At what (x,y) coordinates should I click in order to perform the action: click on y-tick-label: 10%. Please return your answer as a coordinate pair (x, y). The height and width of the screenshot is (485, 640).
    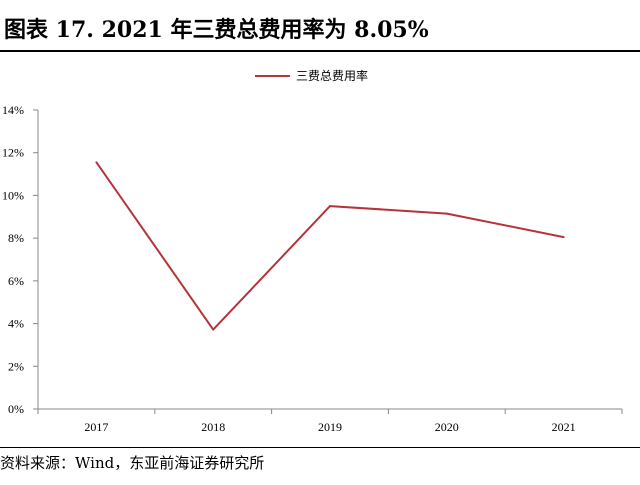
    Looking at the image, I should click on (13, 195).